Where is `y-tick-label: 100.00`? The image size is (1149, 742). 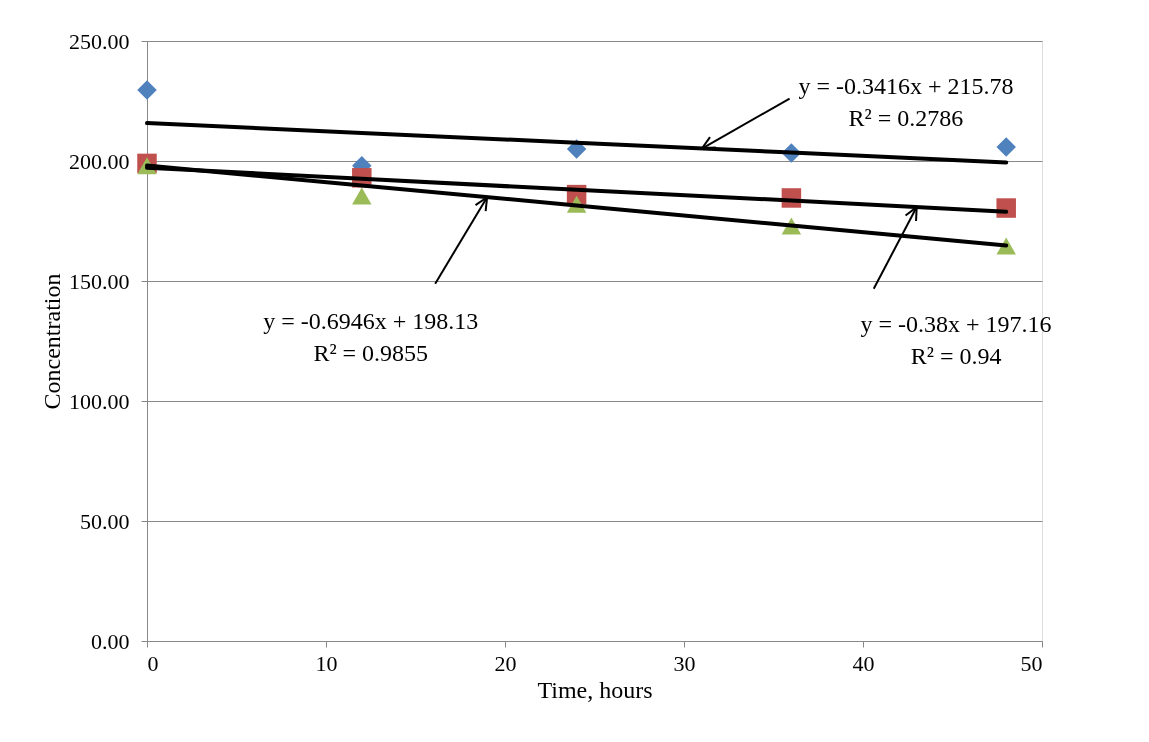 y-tick-label: 100.00 is located at coordinates (99, 401).